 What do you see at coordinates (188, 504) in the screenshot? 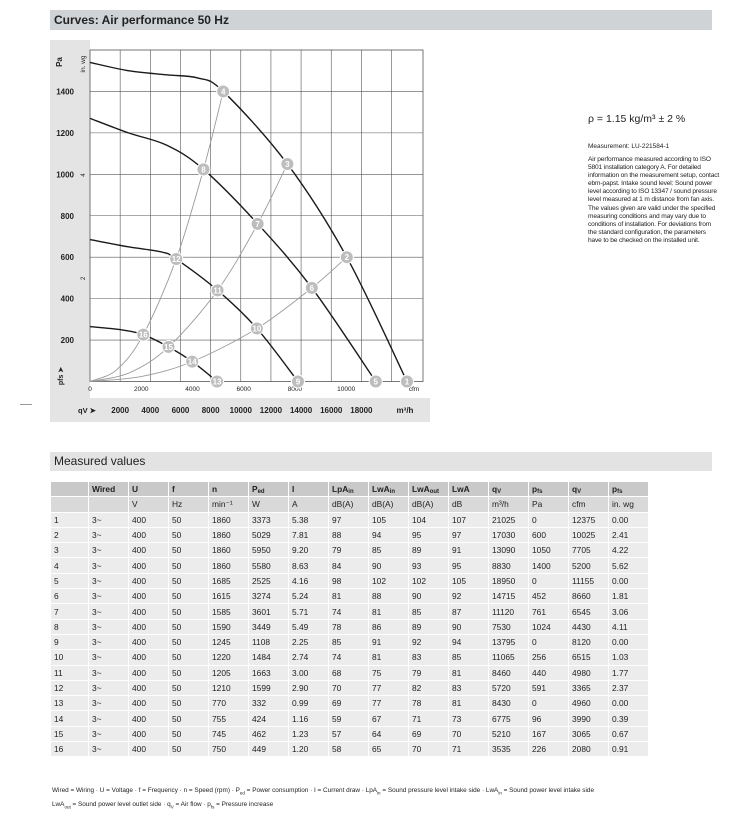
I see `unit-cell: Hz` at bounding box center [188, 504].